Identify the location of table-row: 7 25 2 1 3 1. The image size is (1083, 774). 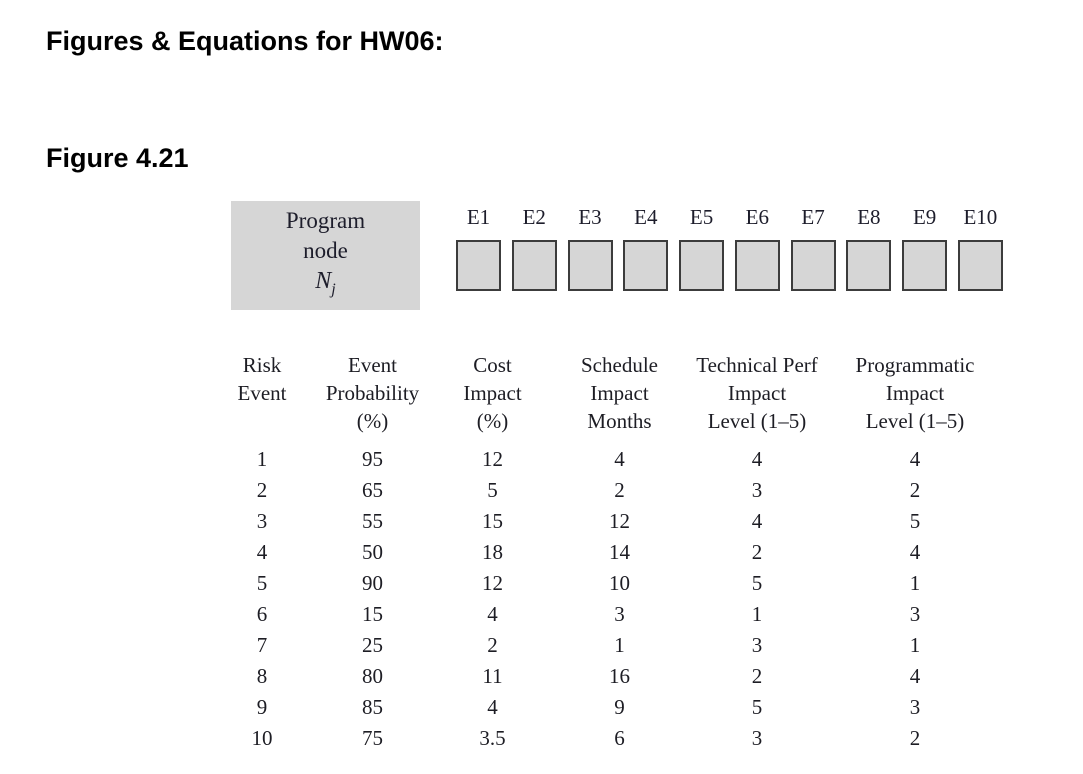
(604, 645).